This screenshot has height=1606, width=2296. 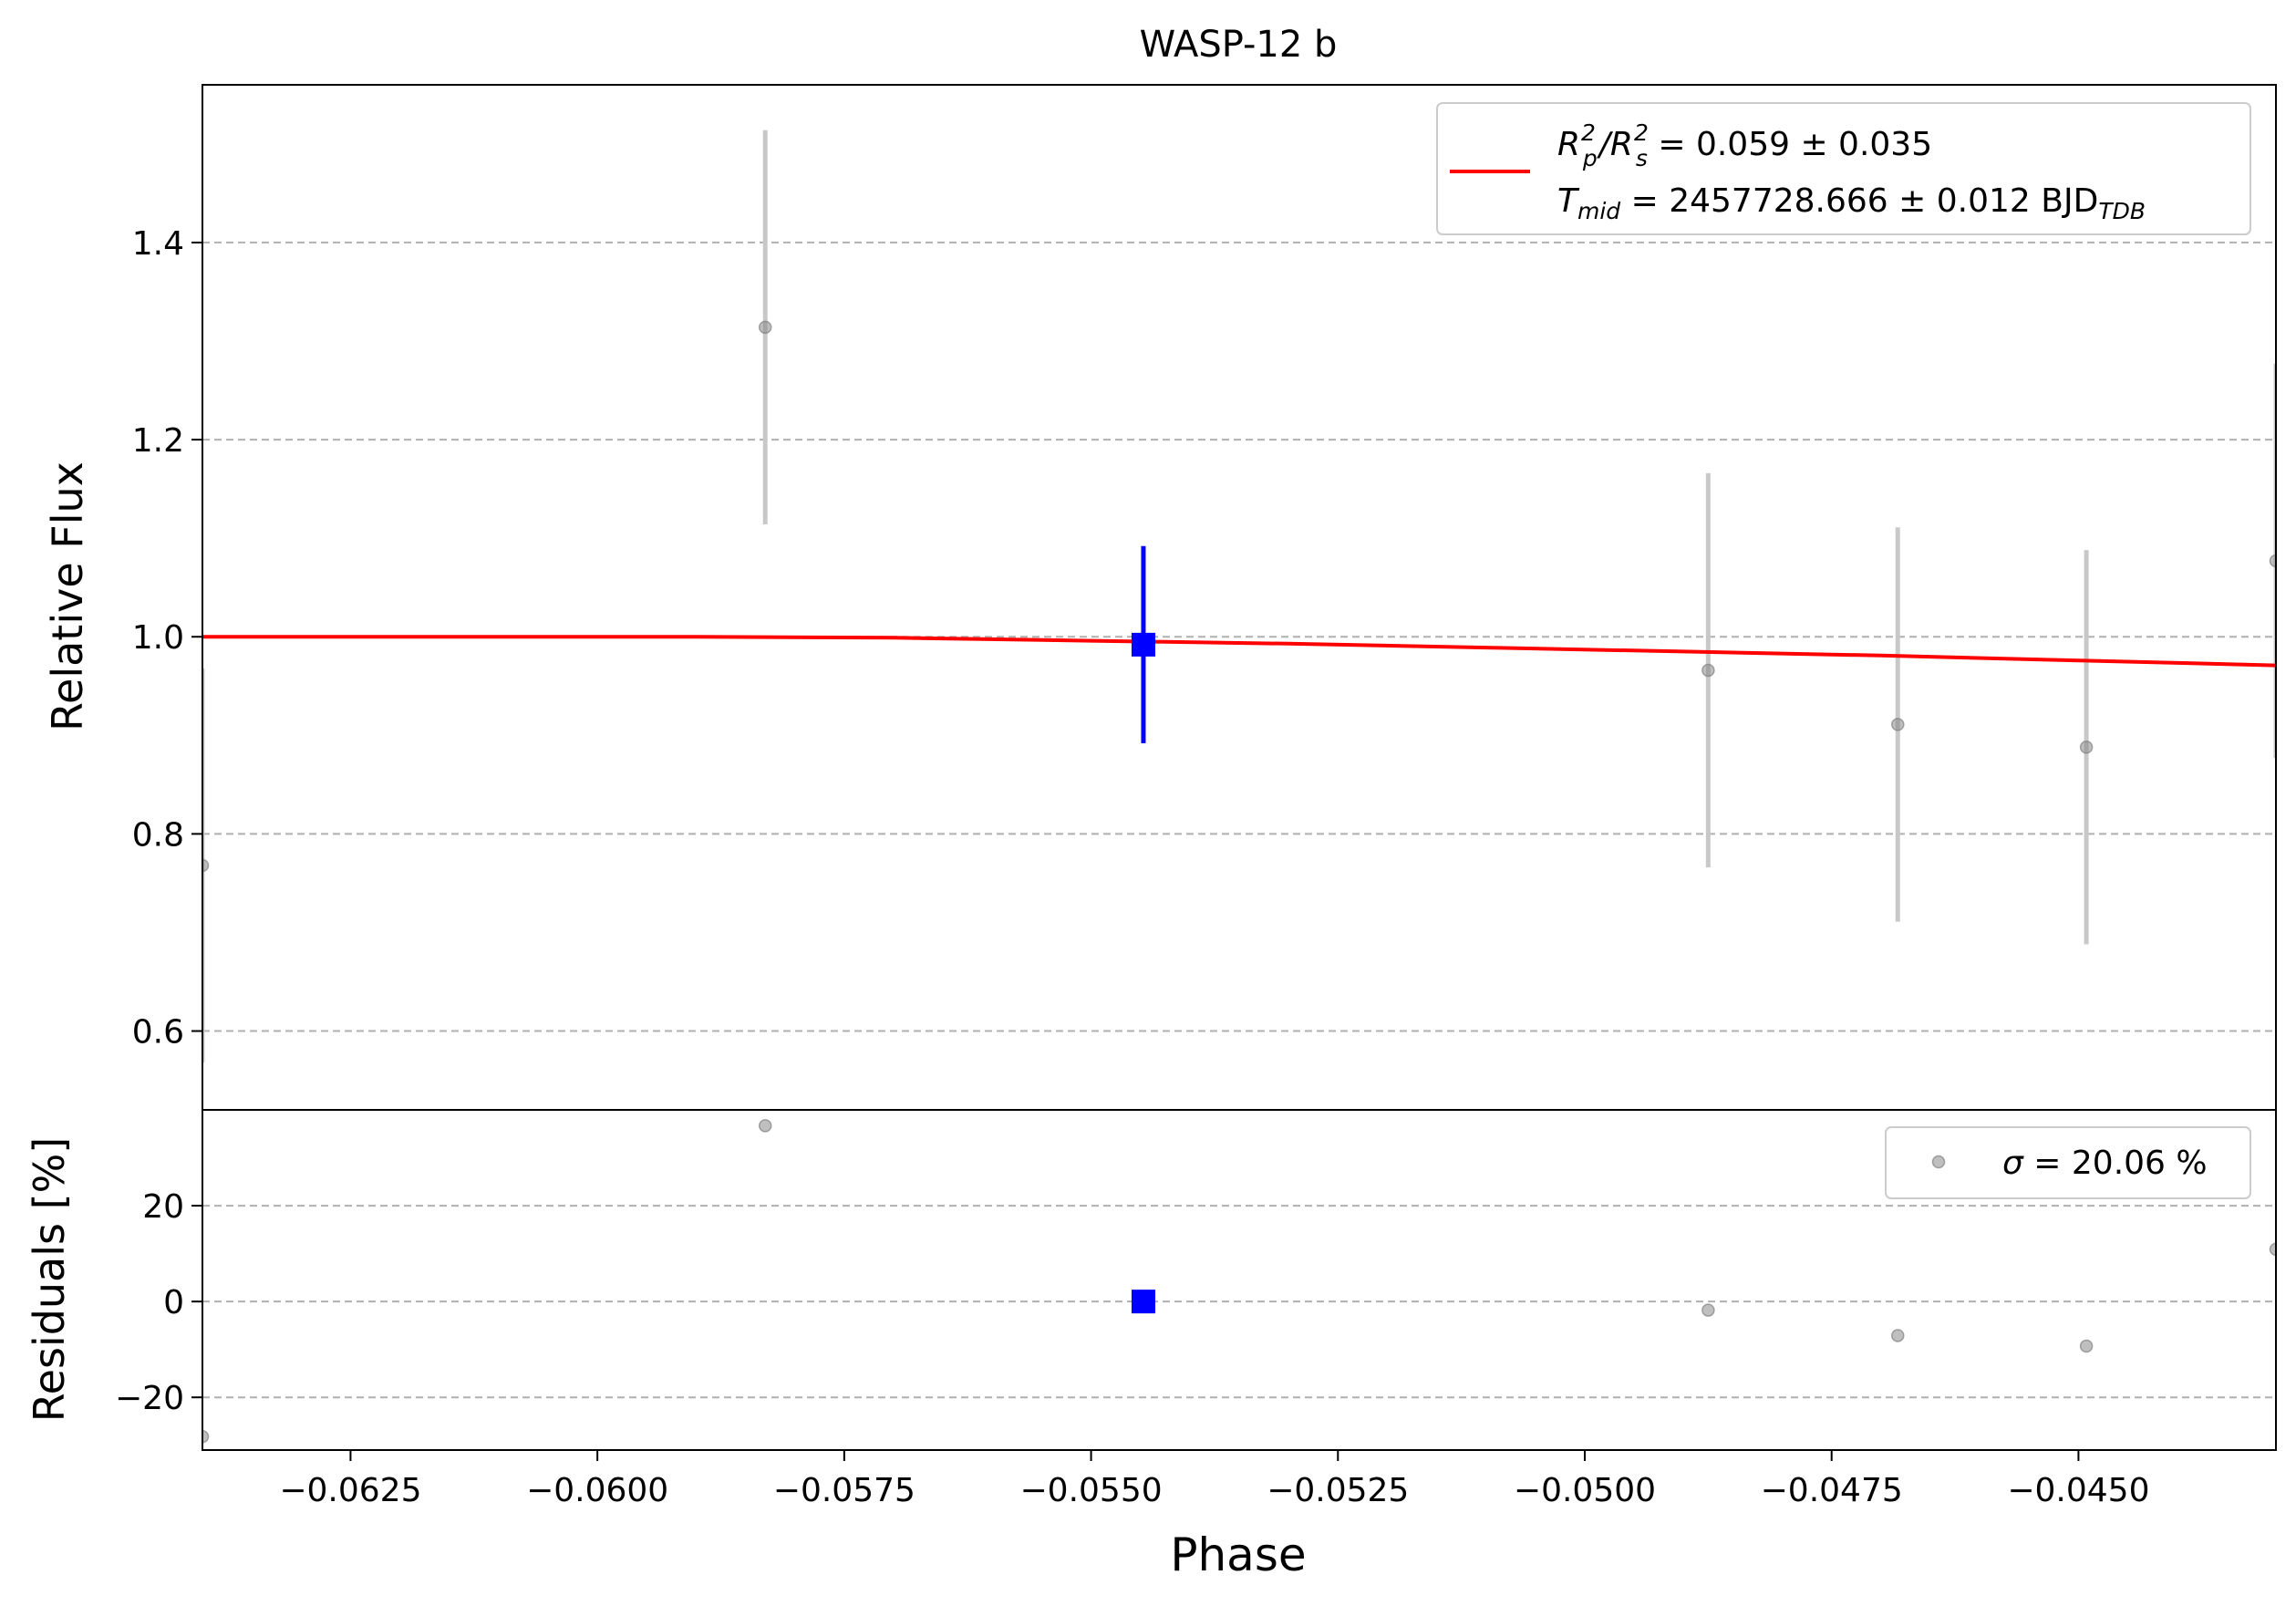 What do you see at coordinates (1851, 203) in the screenshot?
I see `legend-tmid-entry: Tmid = 2457728.666 ± 0.012 BJDTDB` at bounding box center [1851, 203].